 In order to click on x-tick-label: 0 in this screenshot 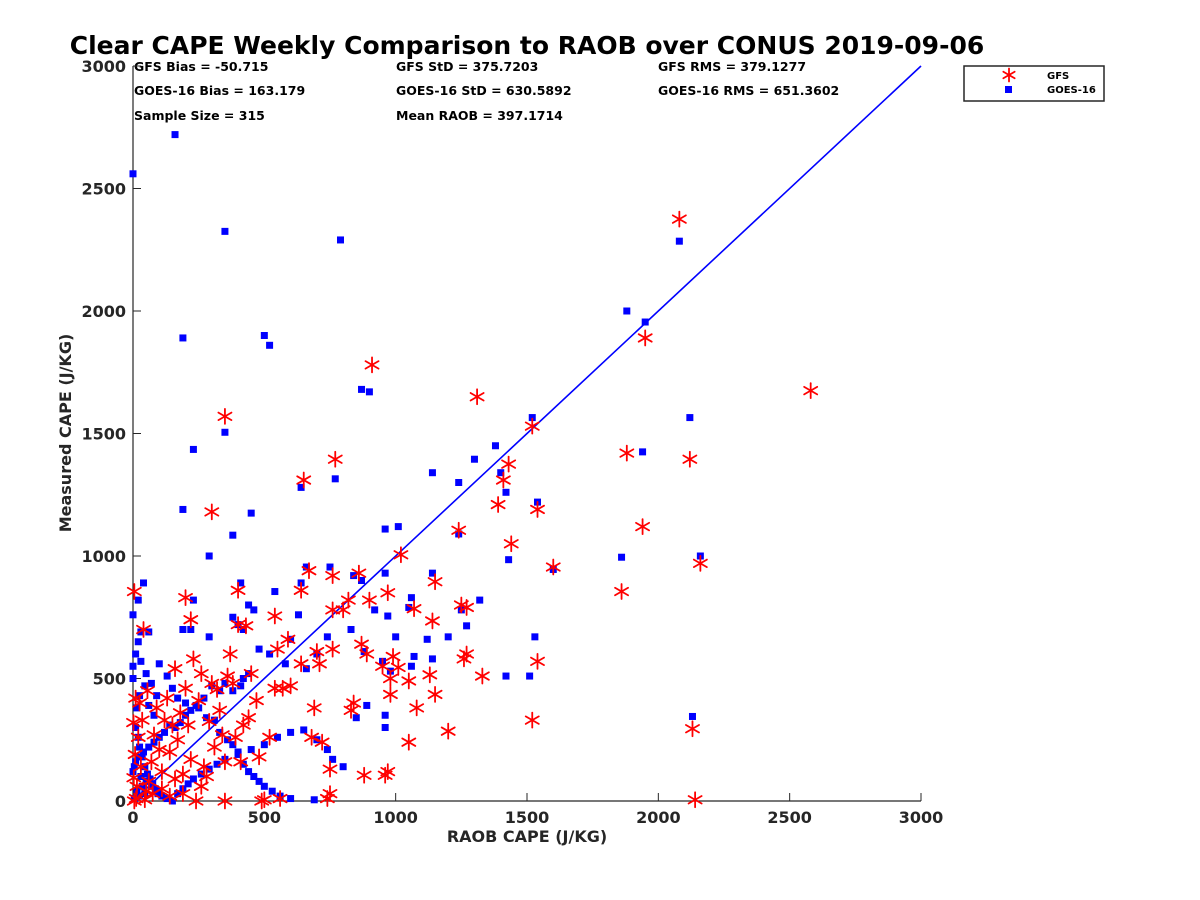, I will do `click(132, 817)`.